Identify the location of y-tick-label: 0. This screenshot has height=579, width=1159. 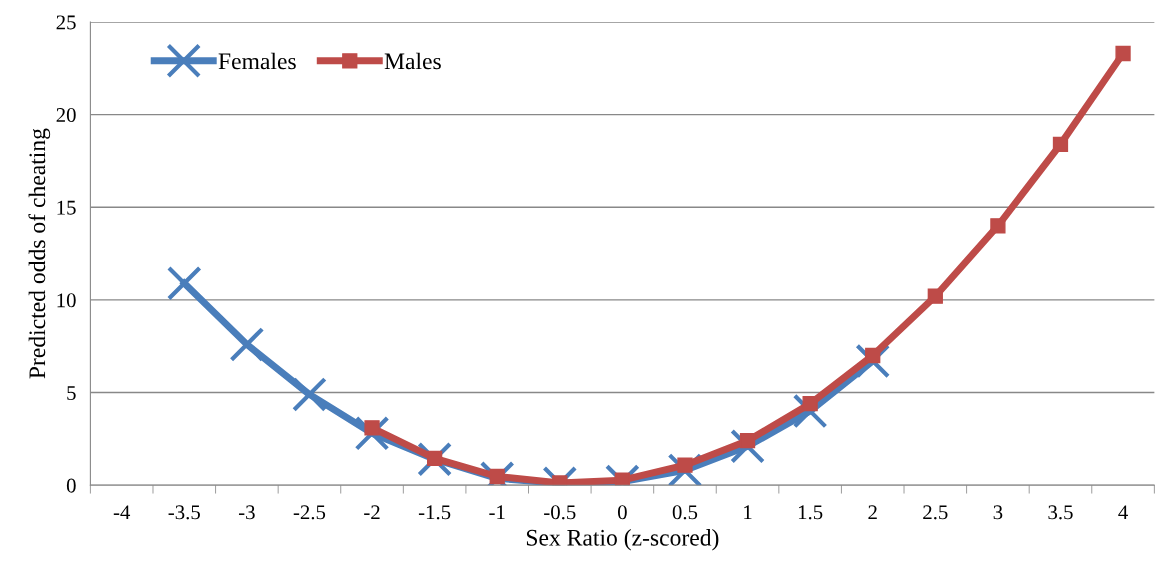
(71, 485).